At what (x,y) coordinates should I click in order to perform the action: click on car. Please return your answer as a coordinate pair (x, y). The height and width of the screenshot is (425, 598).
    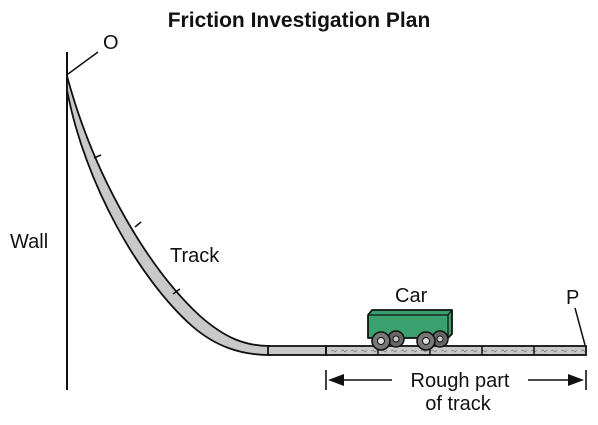
    Looking at the image, I should click on (410, 330).